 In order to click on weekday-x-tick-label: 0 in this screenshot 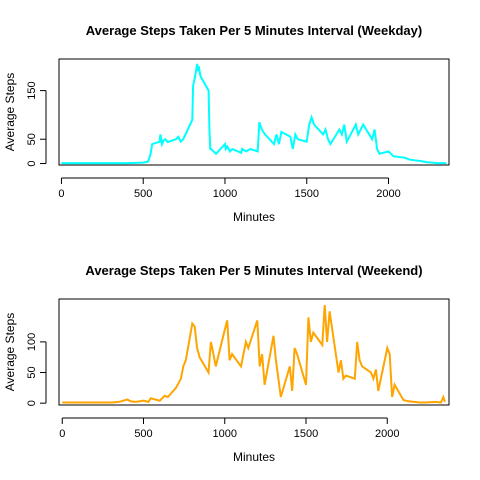, I will do `click(61, 194)`.